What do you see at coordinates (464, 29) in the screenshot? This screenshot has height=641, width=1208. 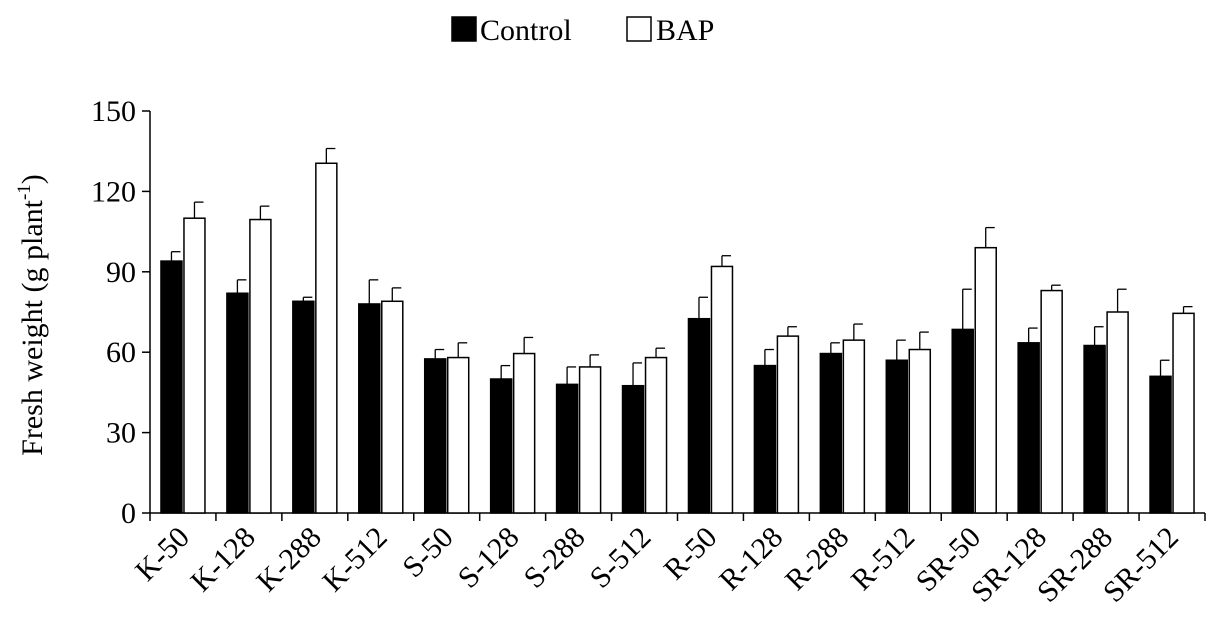 I see `legend-swatch-control` at bounding box center [464, 29].